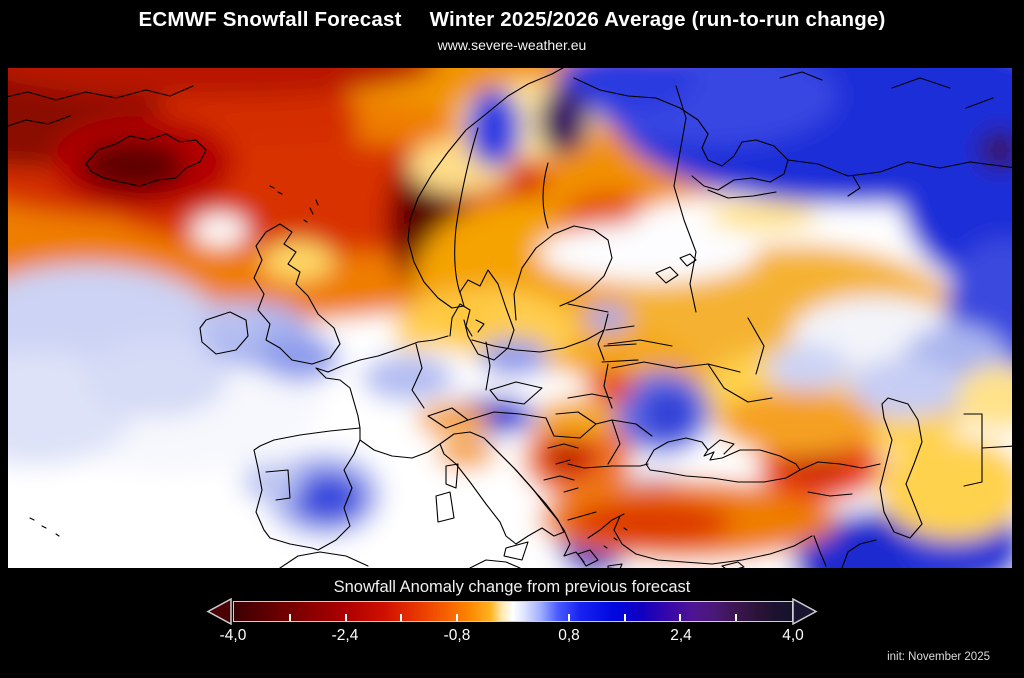 This screenshot has height=678, width=1024. What do you see at coordinates (270, 19) in the screenshot?
I see `title-product: ECMWF Snowfall Forecast` at bounding box center [270, 19].